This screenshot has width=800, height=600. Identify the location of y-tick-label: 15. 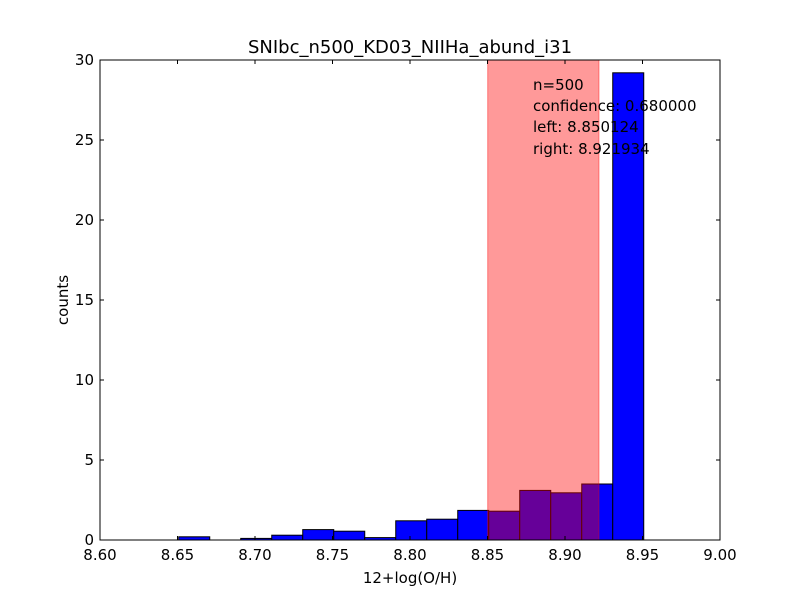
(84, 300).